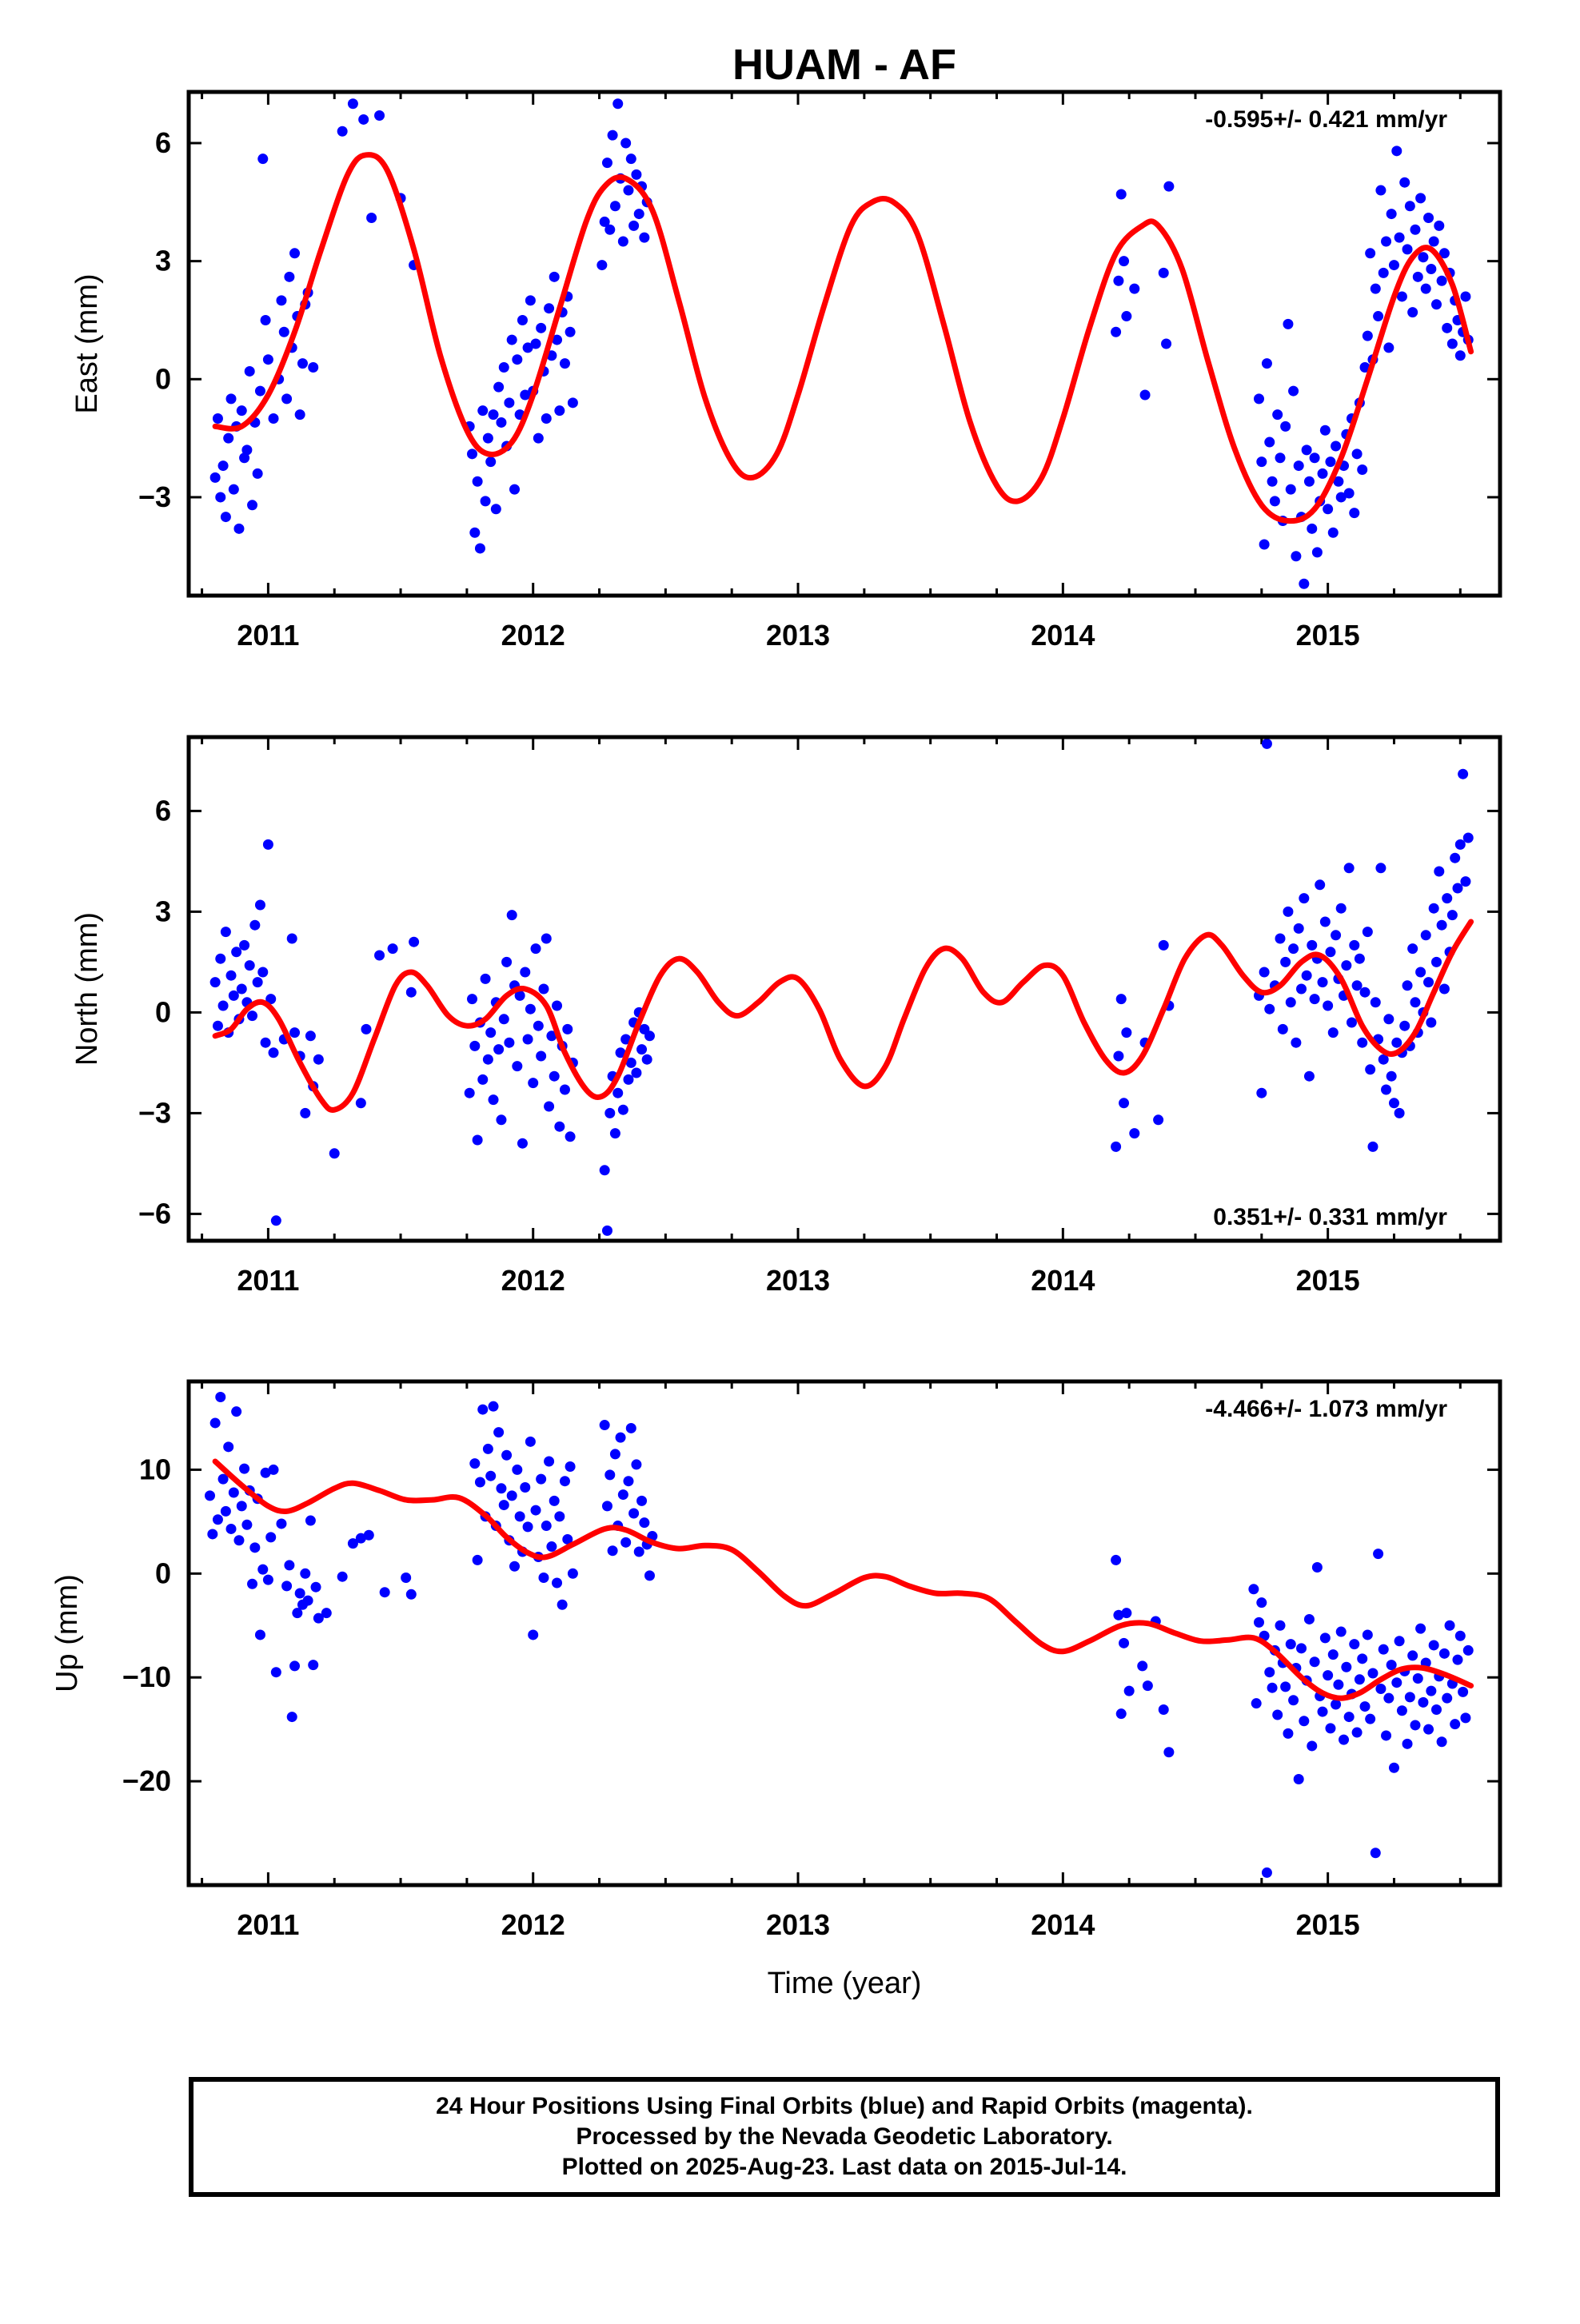  What do you see at coordinates (163, 142) in the screenshot?
I see `east-y-tick-label: 6` at bounding box center [163, 142].